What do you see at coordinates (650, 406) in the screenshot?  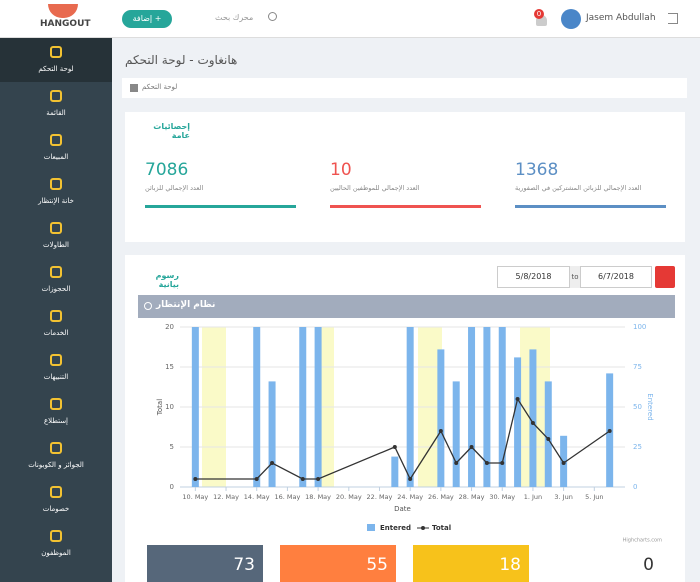 I see `y2-axis-title: Entered` at bounding box center [650, 406].